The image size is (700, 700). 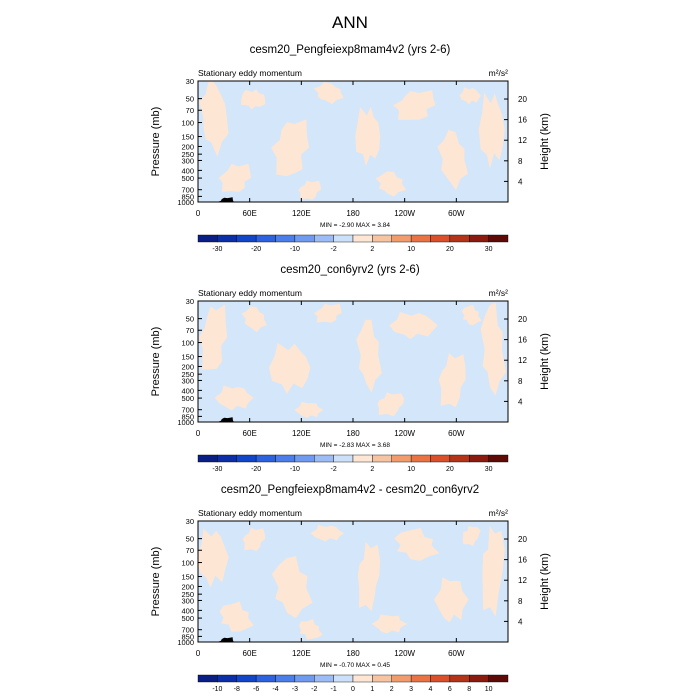 I want to click on panel-title: cesm20_con6yrv2 (yrs 2-6), so click(x=349, y=270).